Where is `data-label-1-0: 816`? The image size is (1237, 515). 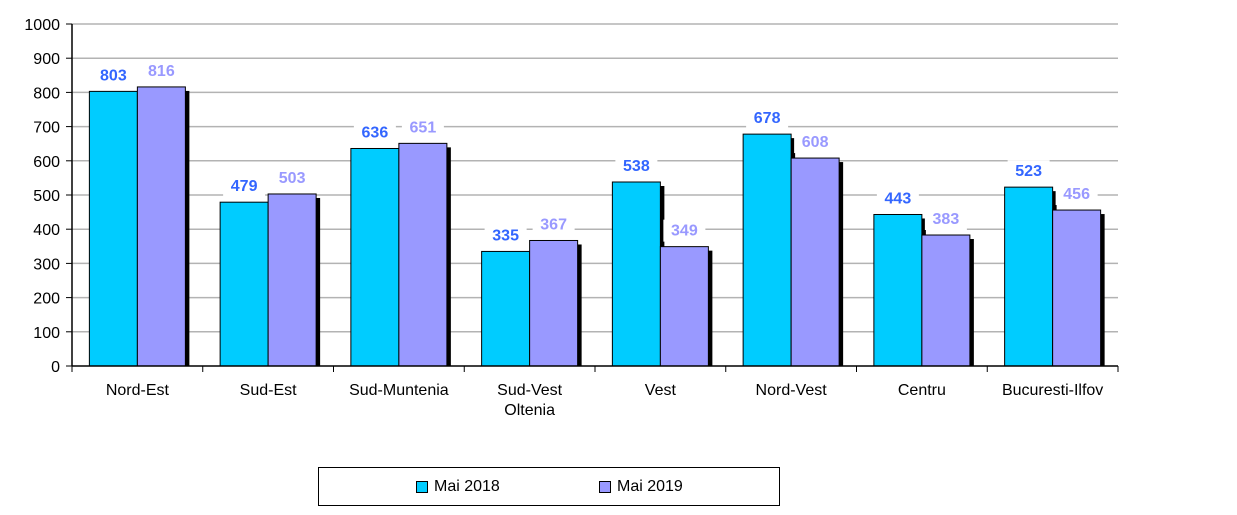 data-label-1-0: 816 is located at coordinates (161, 71).